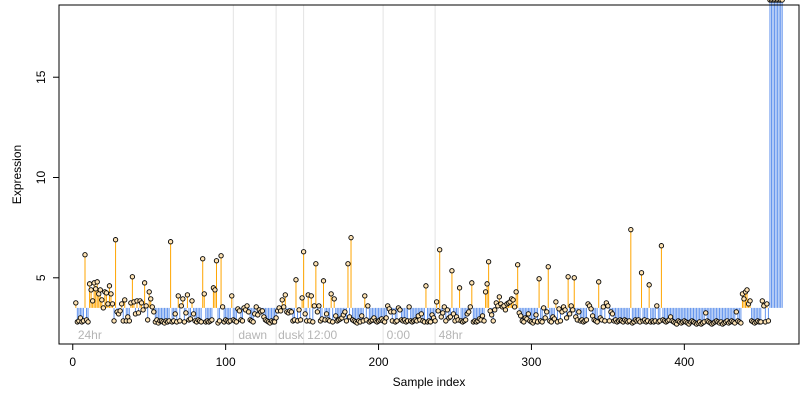  What do you see at coordinates (90, 335) in the screenshot?
I see `phase-label: 24hr` at bounding box center [90, 335].